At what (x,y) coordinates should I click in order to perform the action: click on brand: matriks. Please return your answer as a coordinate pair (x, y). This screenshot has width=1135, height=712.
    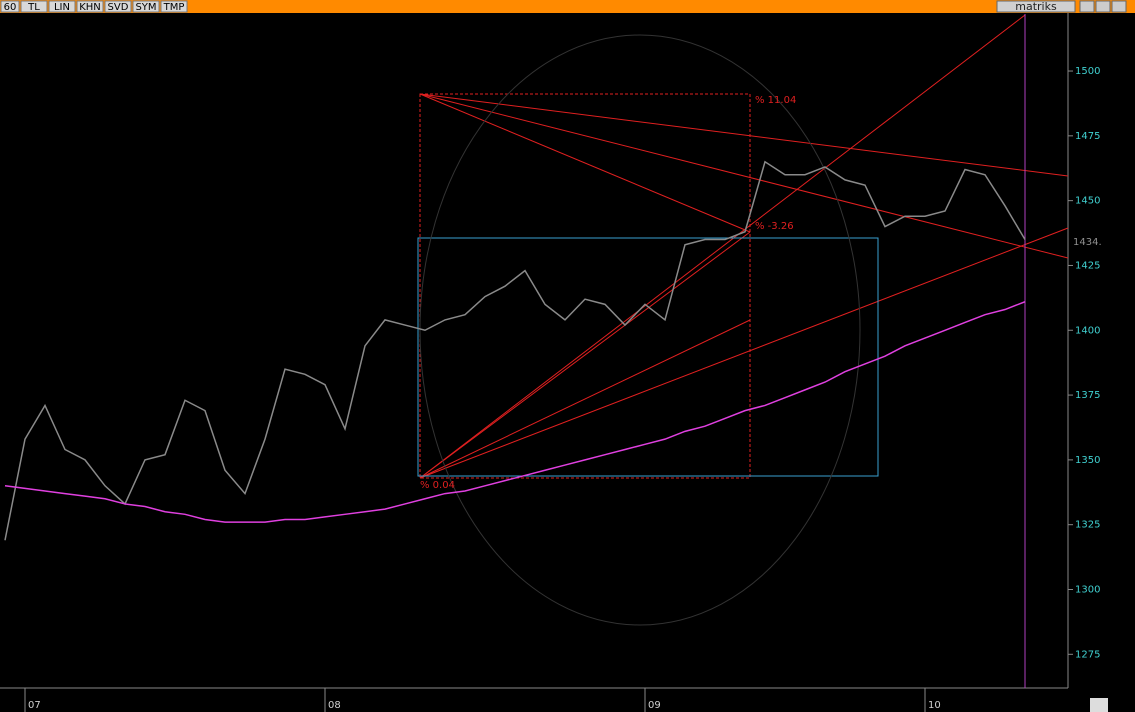
    Looking at the image, I should click on (1036, 6).